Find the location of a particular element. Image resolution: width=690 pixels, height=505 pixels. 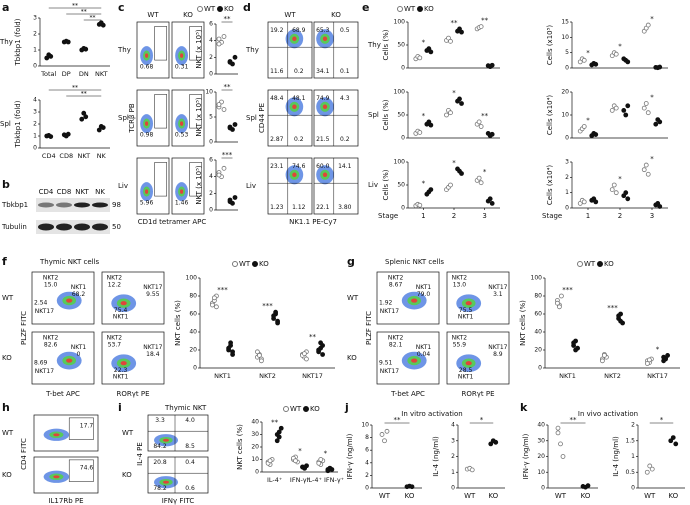

gate is located at coordinates (161, 111).